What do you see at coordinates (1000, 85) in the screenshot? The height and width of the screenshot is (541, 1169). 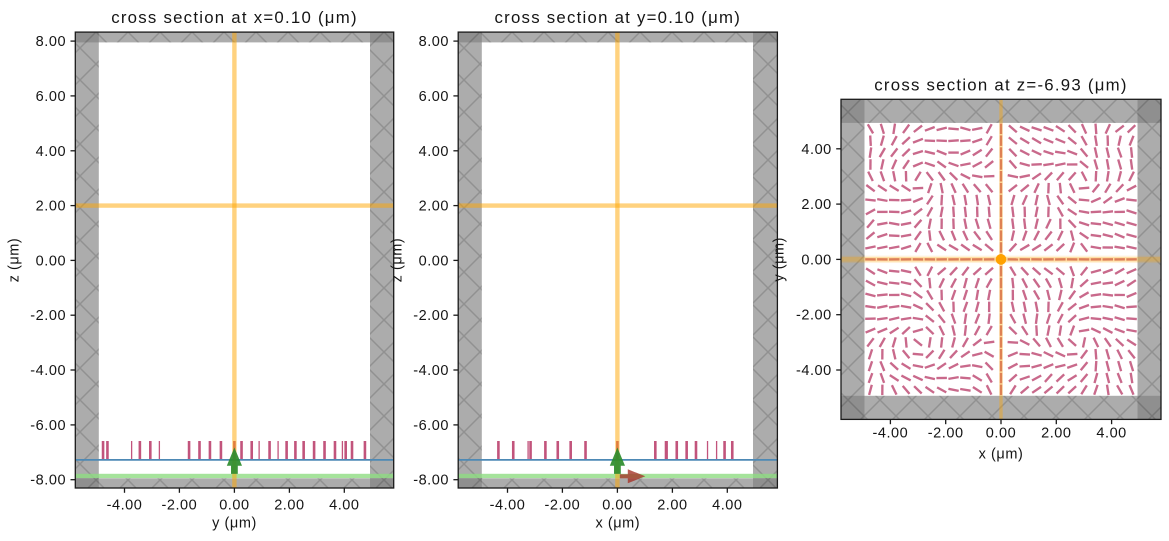 I see `svg-text: cross section at z=-6.93 (μm)` at bounding box center [1000, 85].